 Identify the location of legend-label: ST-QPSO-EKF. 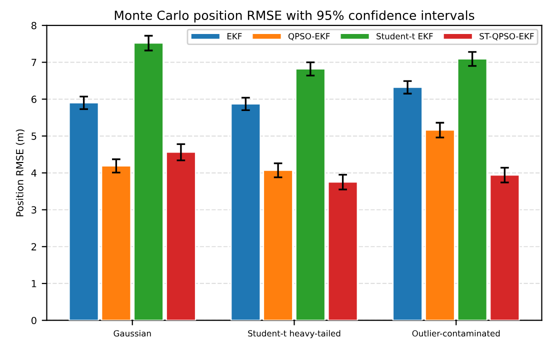
(507, 36).